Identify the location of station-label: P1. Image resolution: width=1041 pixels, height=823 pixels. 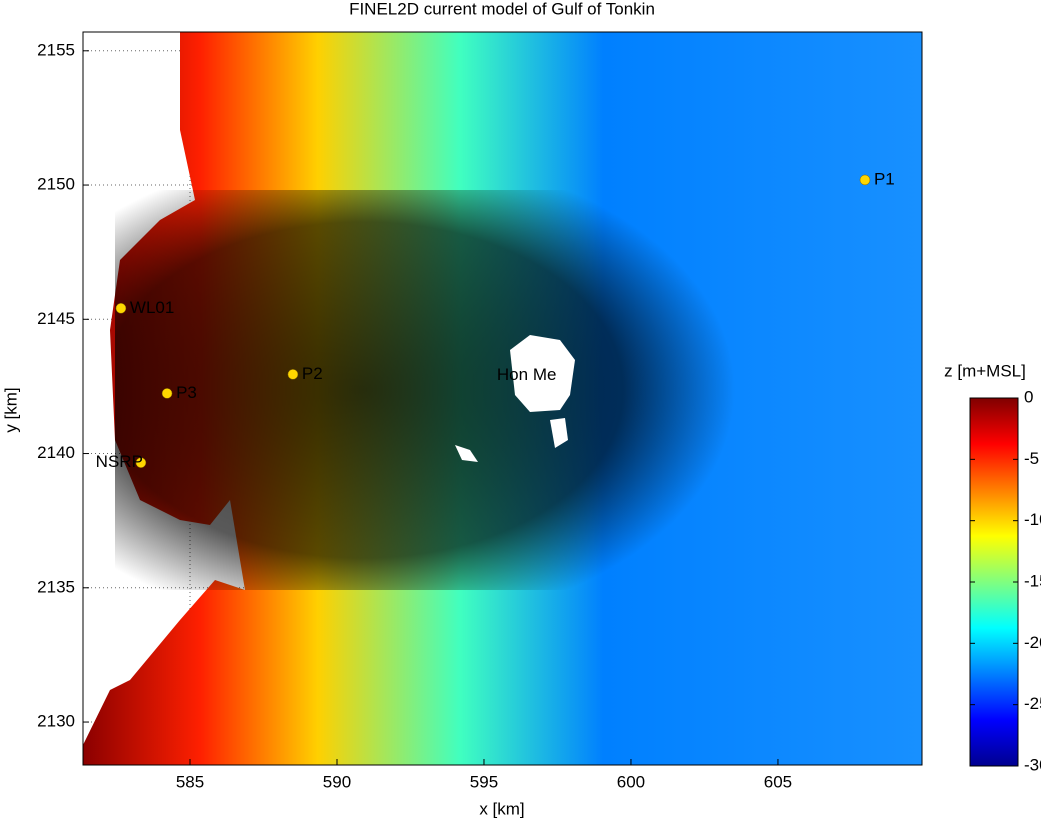
(884, 178).